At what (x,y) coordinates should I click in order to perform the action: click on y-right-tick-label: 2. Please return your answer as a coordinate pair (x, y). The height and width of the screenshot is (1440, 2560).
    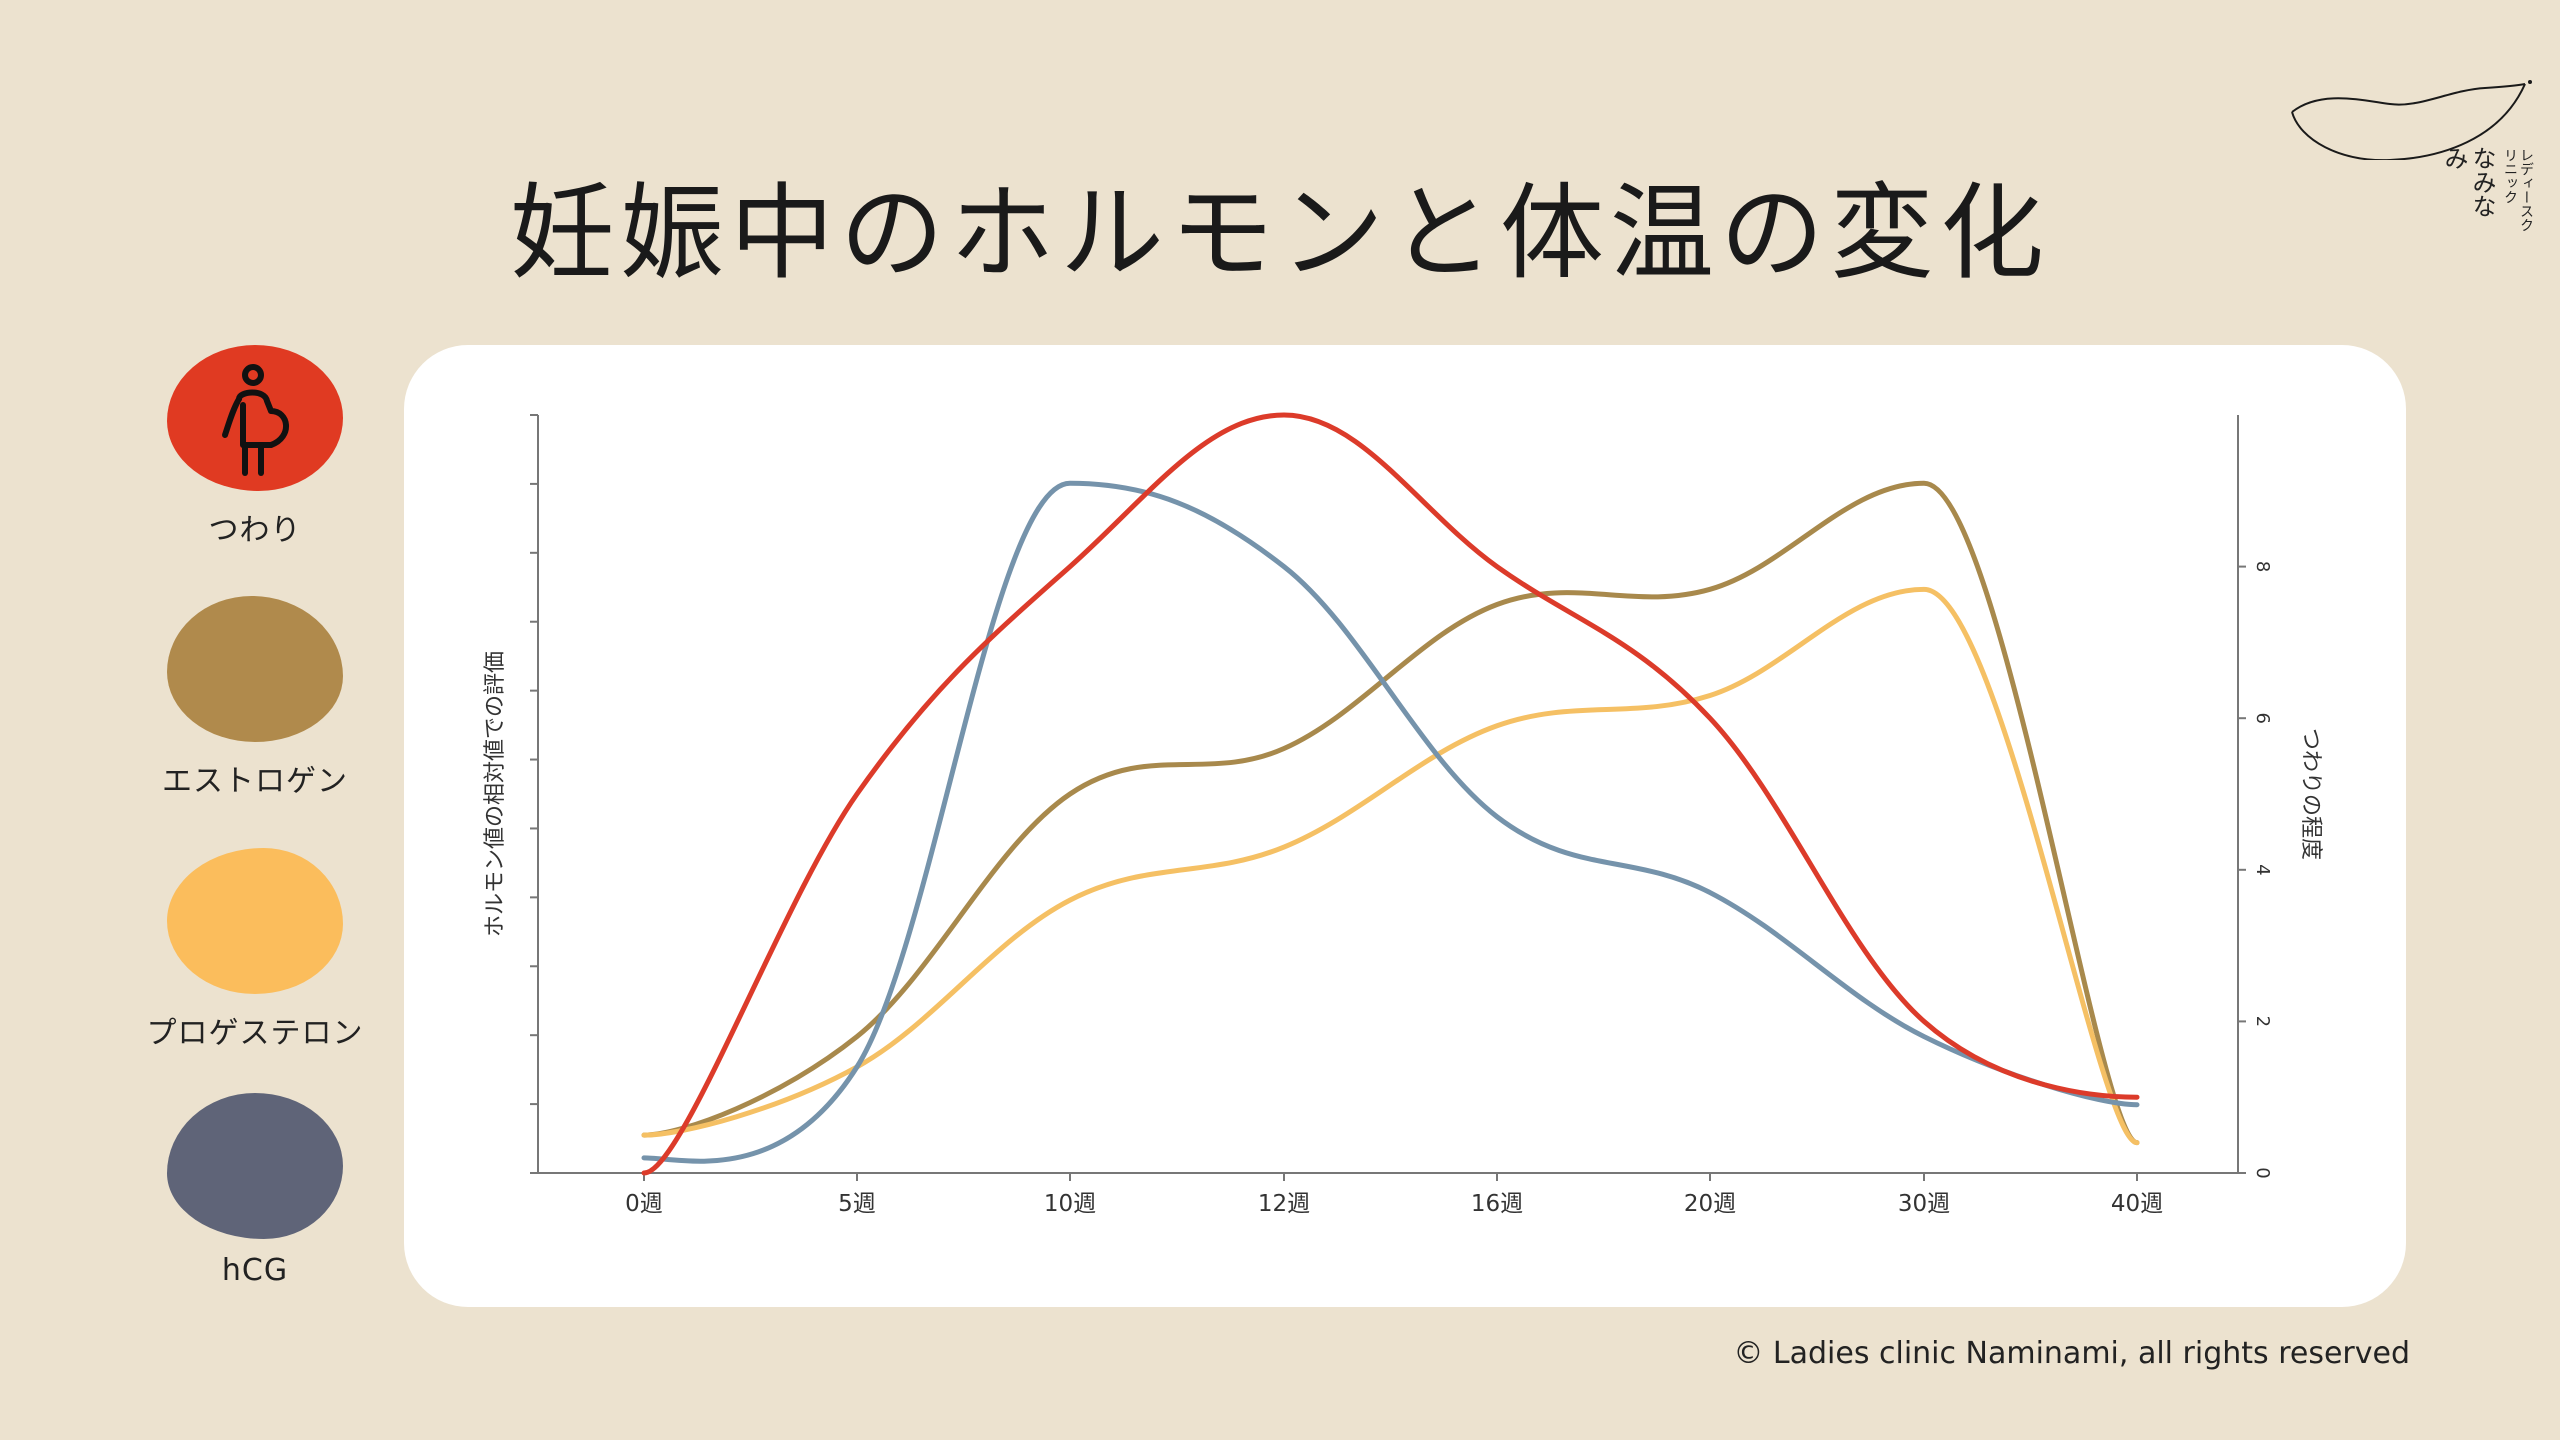
    Looking at the image, I should click on (2262, 1021).